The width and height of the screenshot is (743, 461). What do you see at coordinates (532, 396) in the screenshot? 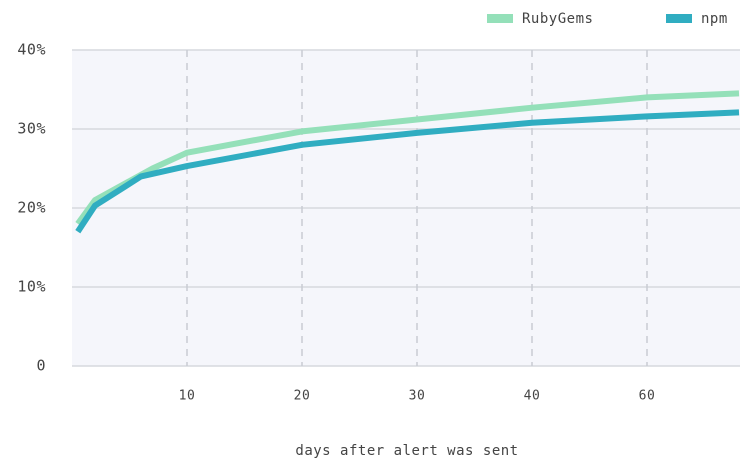
I see `x-tick-label: 40` at bounding box center [532, 396].